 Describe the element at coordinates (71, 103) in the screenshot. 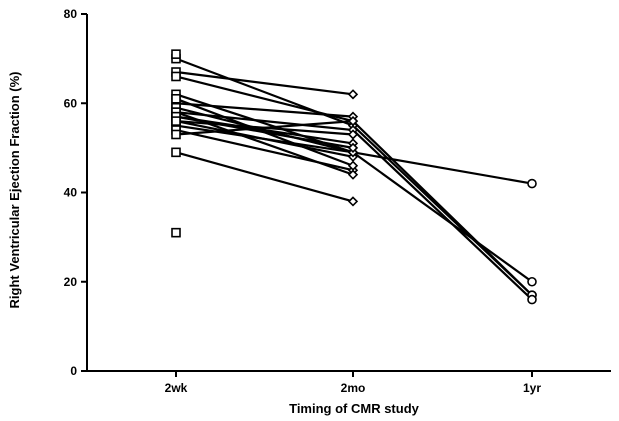

I see `y-tick-label: 60` at that location.